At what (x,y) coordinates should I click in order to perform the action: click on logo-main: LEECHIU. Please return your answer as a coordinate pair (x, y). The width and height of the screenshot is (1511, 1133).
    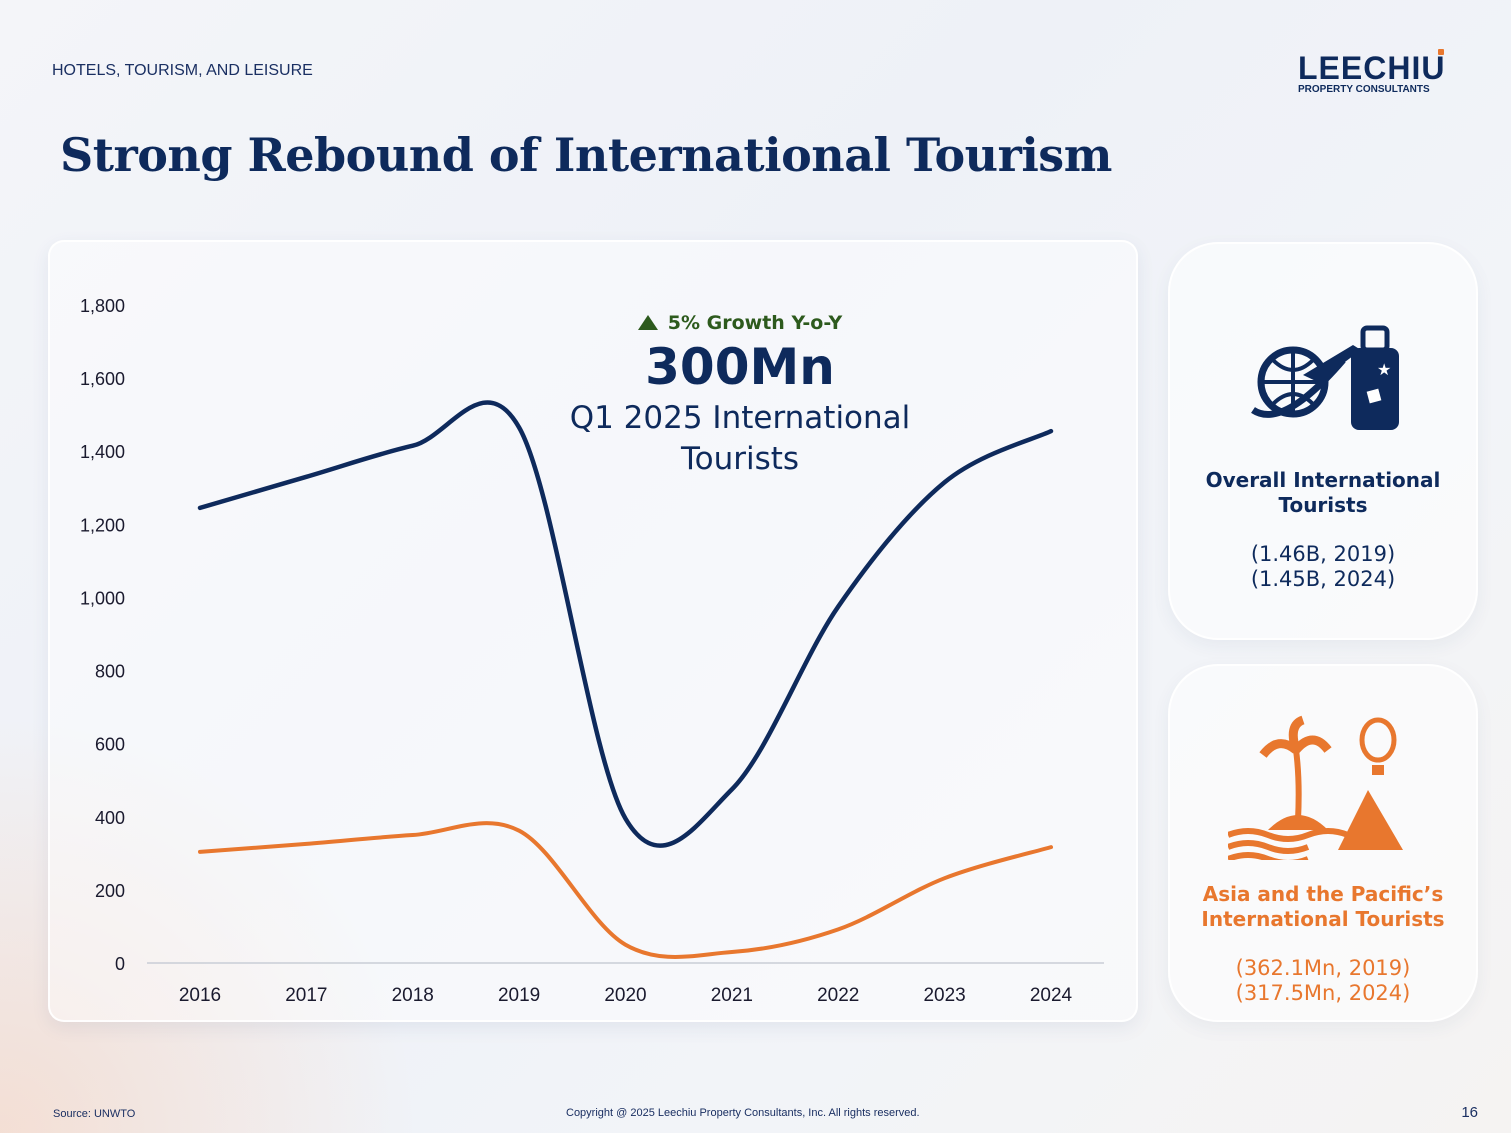
    Looking at the image, I should click on (1372, 68).